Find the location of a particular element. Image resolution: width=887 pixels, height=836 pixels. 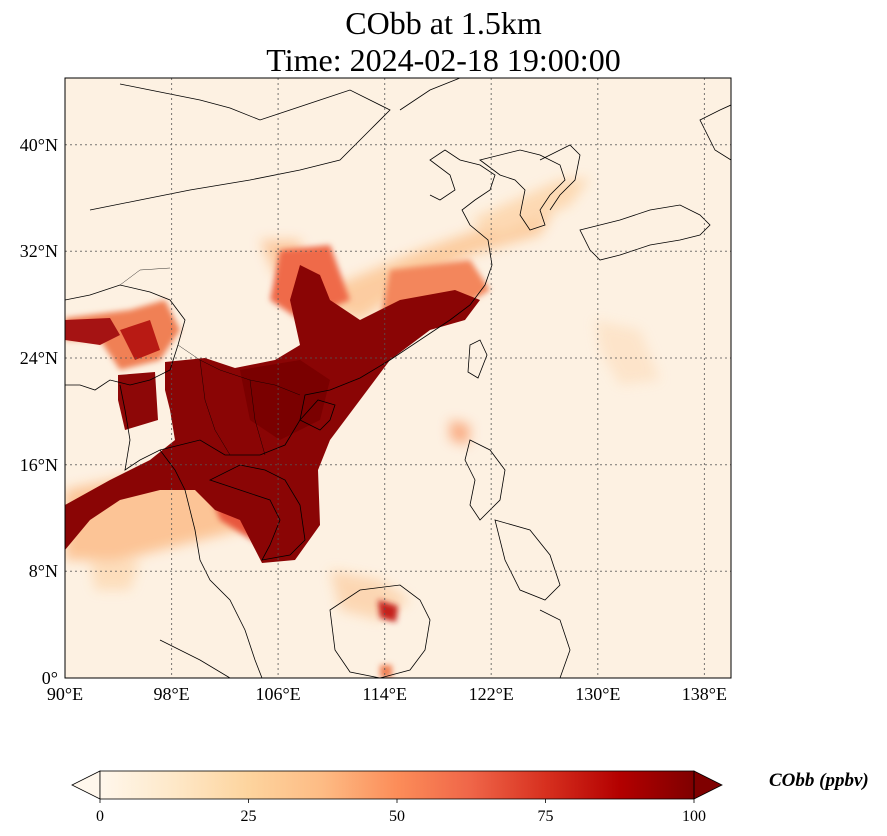

lon-tick-label: 114°E is located at coordinates (384, 694).